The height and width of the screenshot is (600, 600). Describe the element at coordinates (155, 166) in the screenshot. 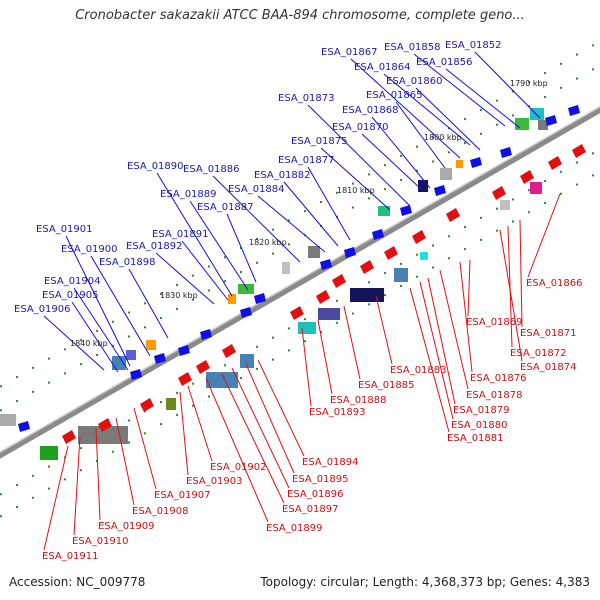

I see `forward-gene-label: ESA_01890` at that location.